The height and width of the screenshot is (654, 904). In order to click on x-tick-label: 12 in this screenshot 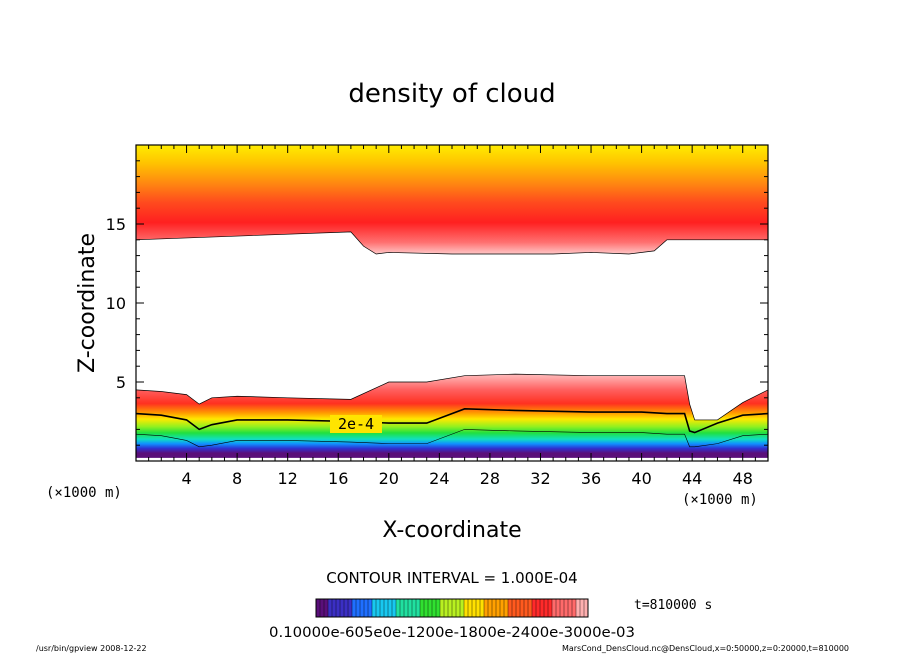, I will do `click(288, 478)`.